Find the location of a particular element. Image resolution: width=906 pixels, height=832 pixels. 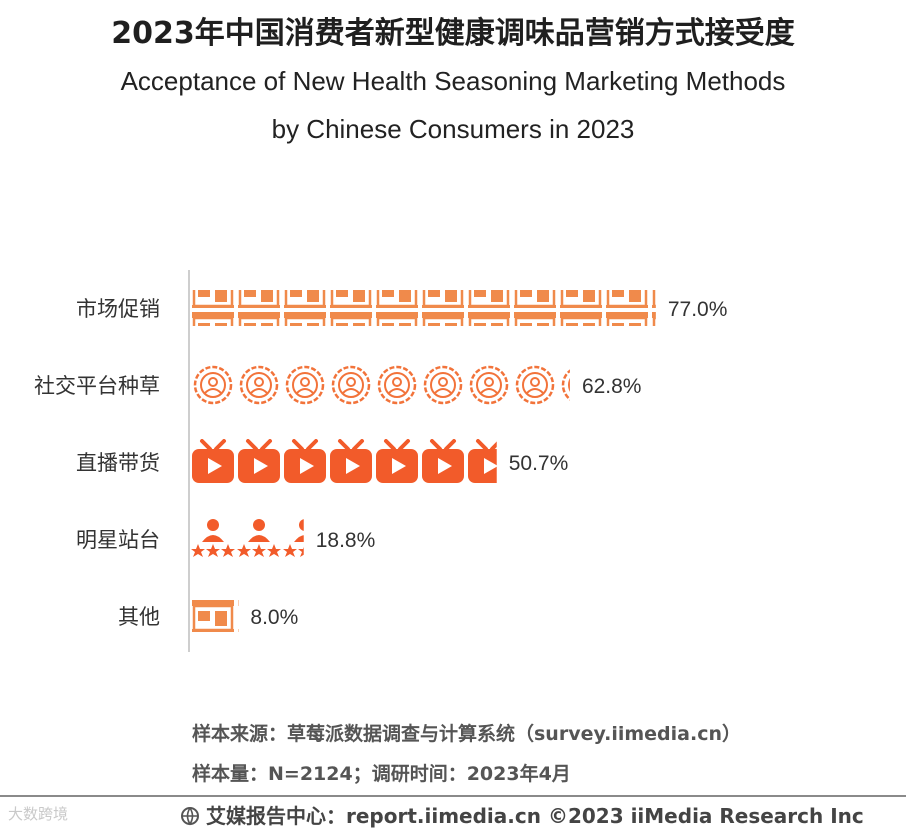

value-label: 18.8% is located at coordinates (346, 540).